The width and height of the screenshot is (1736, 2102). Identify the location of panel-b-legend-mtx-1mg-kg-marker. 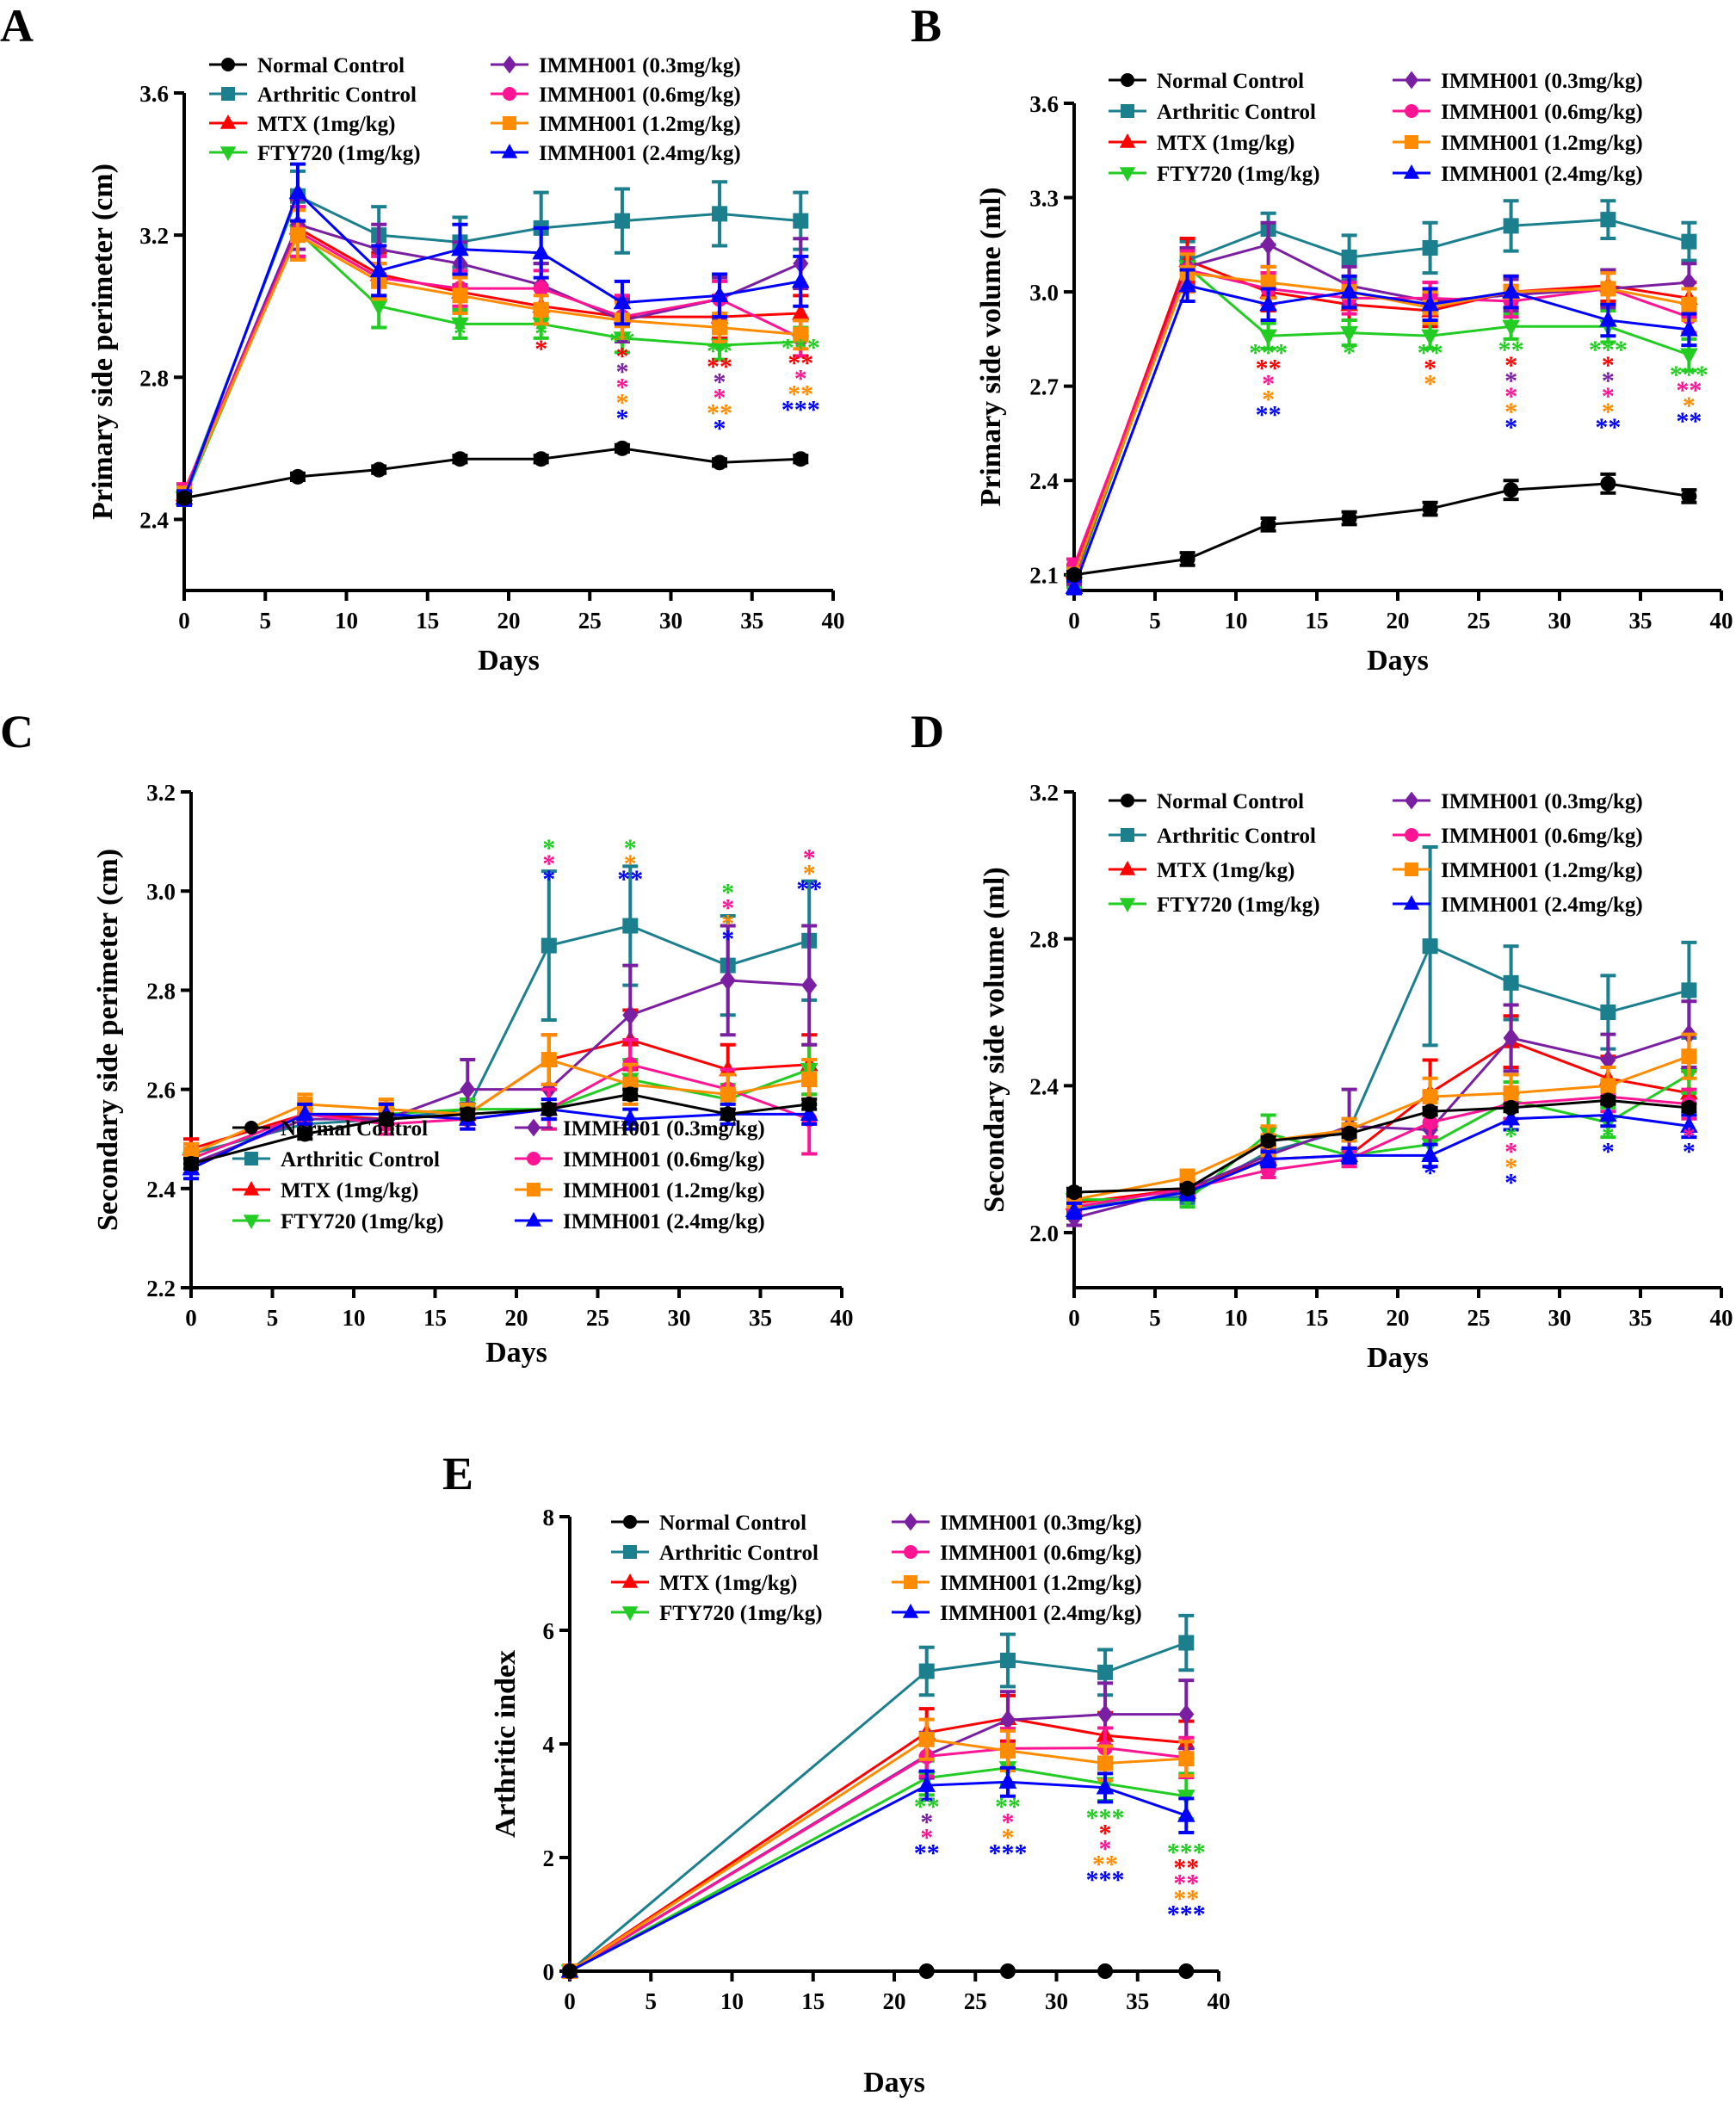
(1127, 140).